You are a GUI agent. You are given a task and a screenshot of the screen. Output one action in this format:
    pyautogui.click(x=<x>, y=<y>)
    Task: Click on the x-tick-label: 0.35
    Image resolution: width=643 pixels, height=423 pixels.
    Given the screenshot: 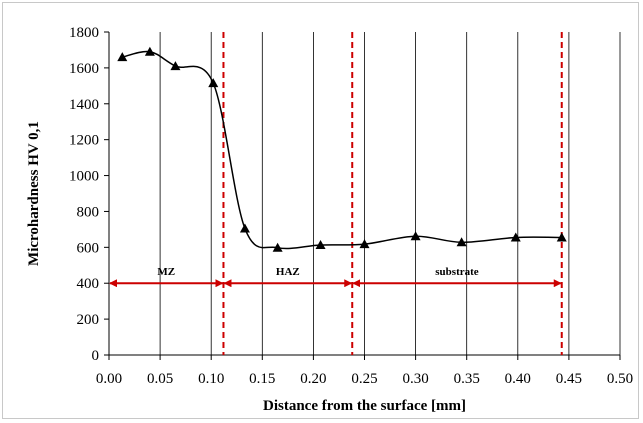 What is the action you would take?
    pyautogui.click(x=467, y=379)
    